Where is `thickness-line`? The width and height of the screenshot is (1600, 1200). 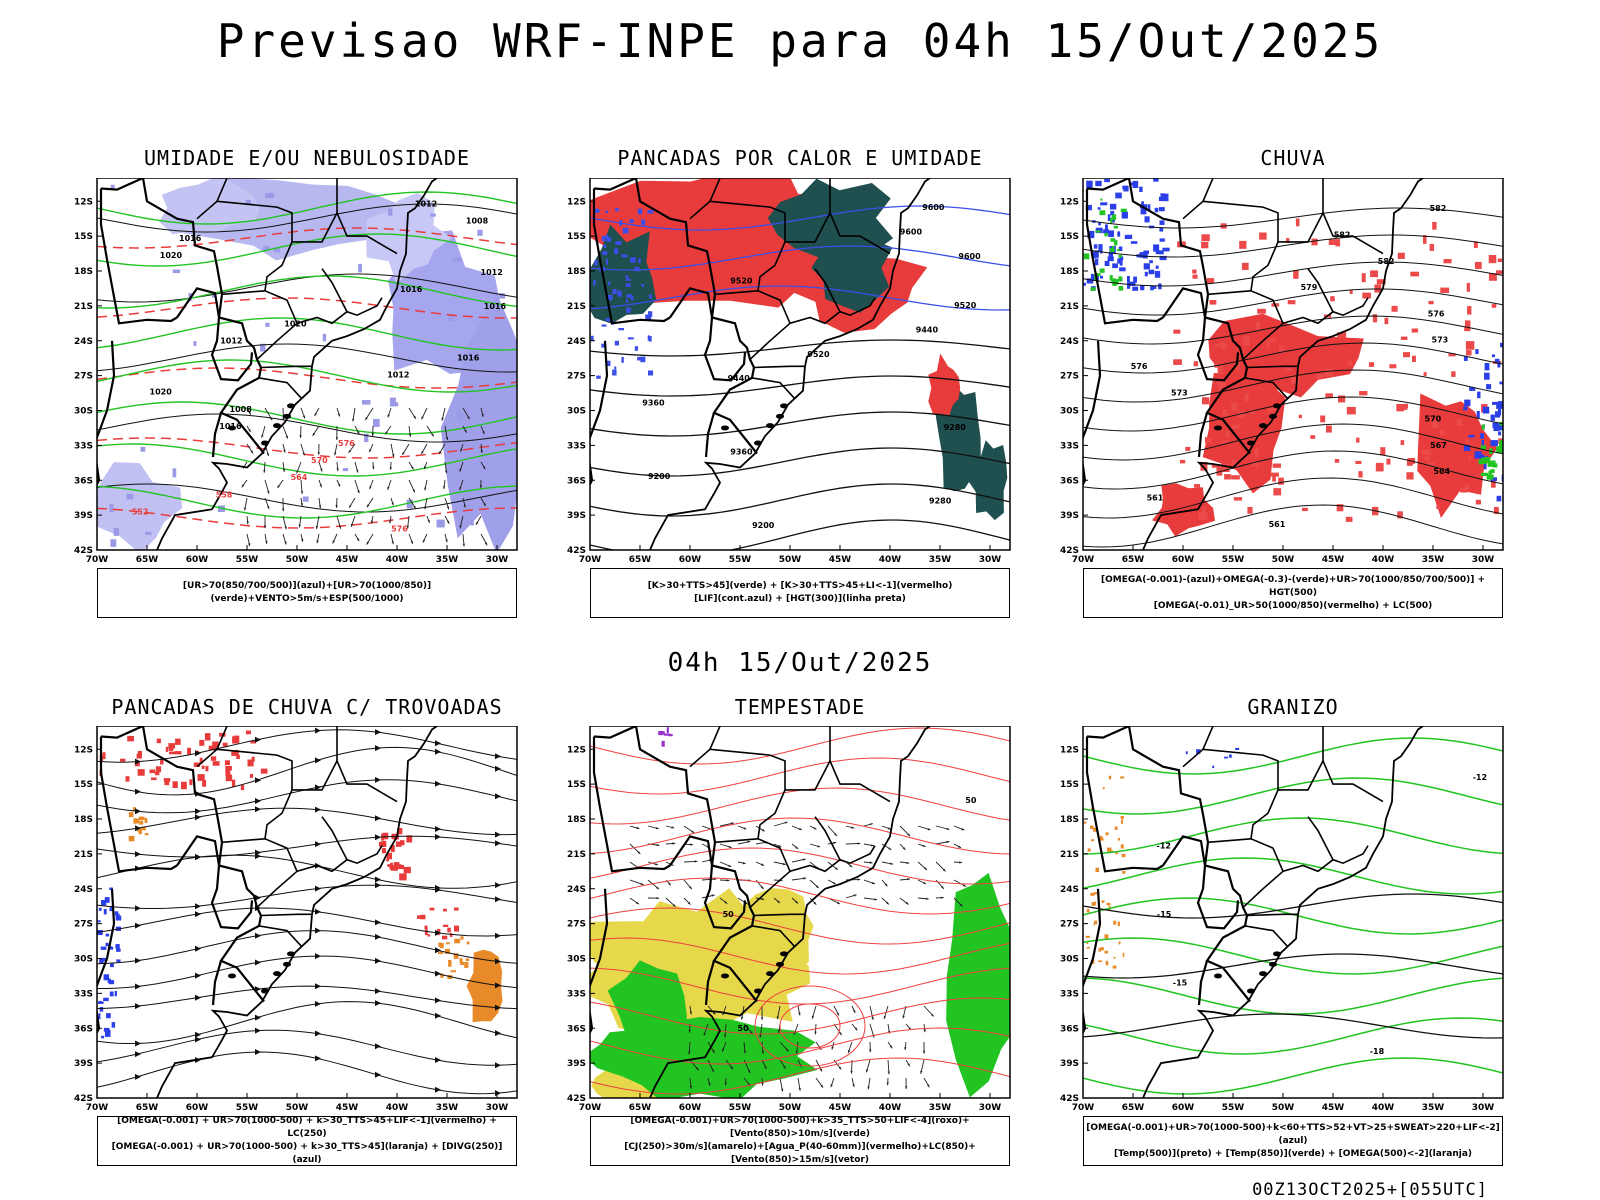 thickness-line is located at coordinates (307, 238).